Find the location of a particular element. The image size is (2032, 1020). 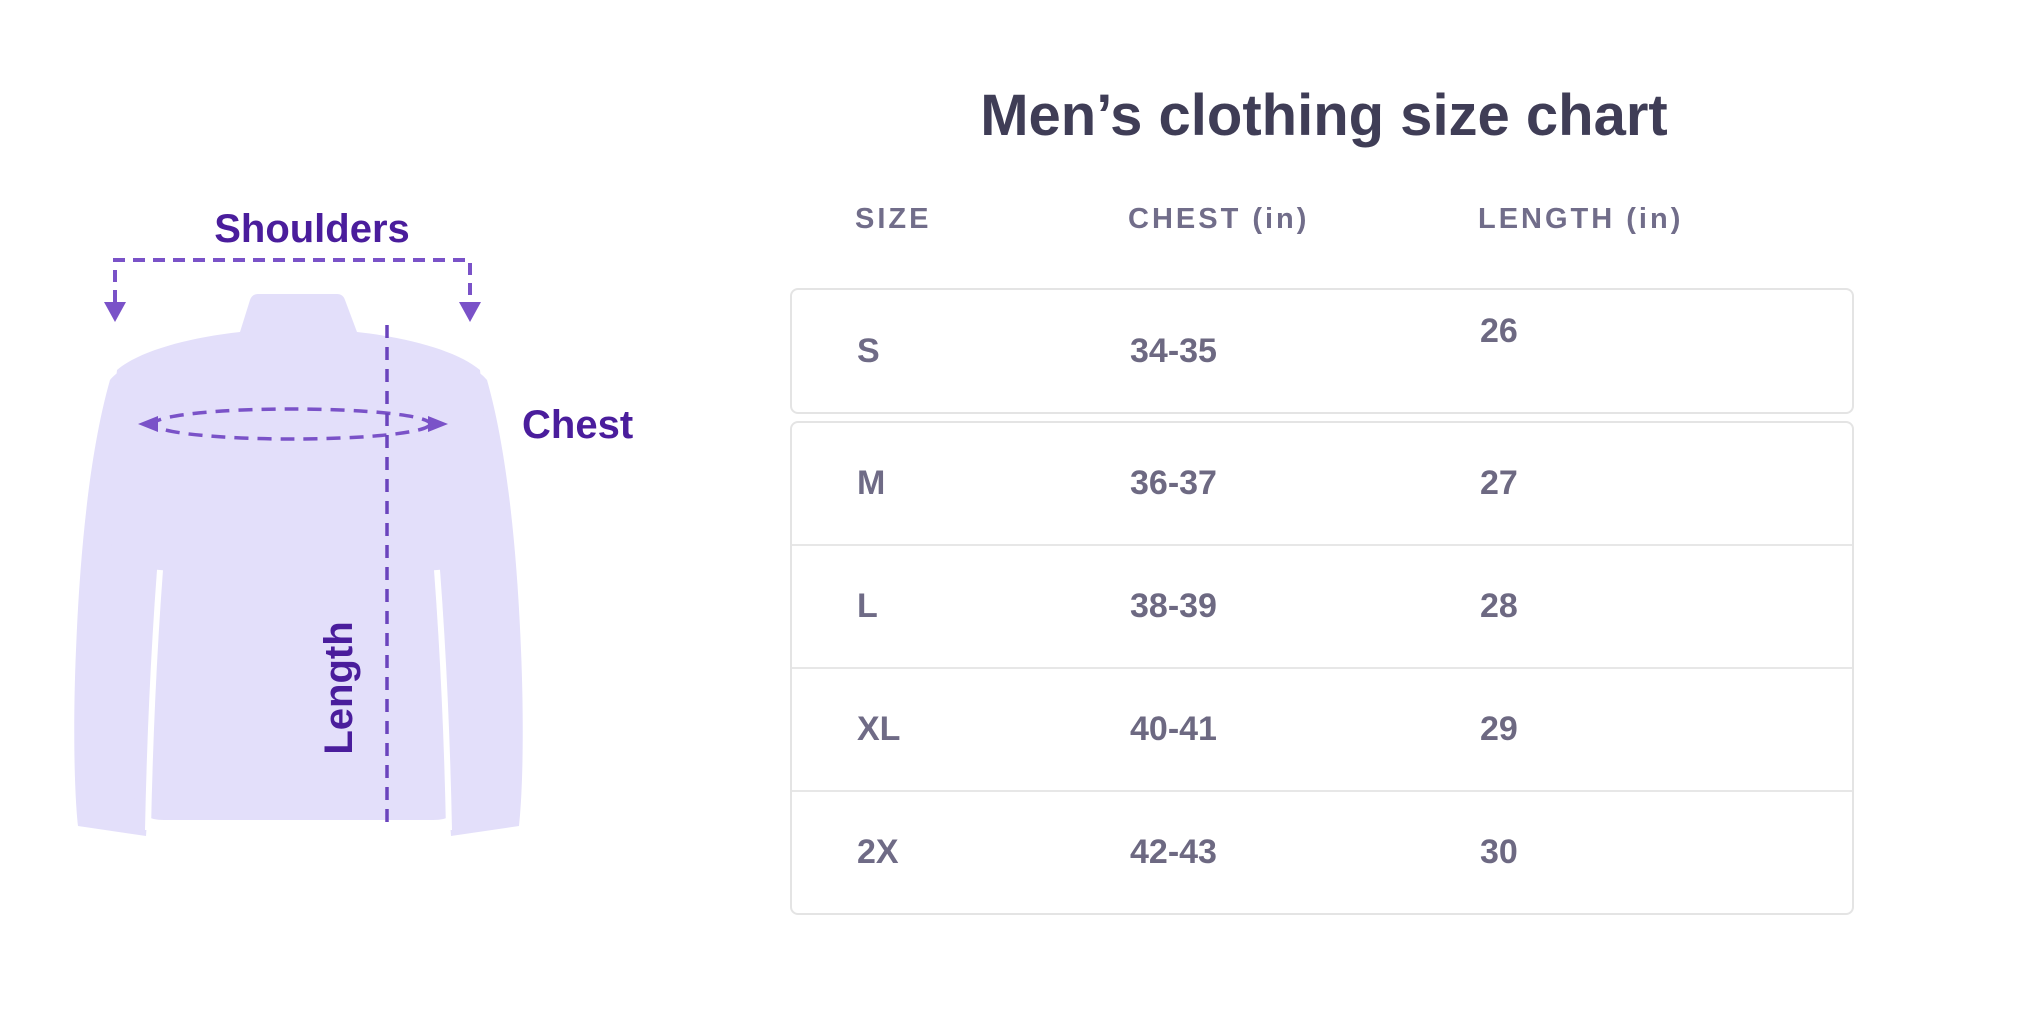

table-header-row: SIZE CHEST (in) LENGTH (in) is located at coordinates (1356, 219).